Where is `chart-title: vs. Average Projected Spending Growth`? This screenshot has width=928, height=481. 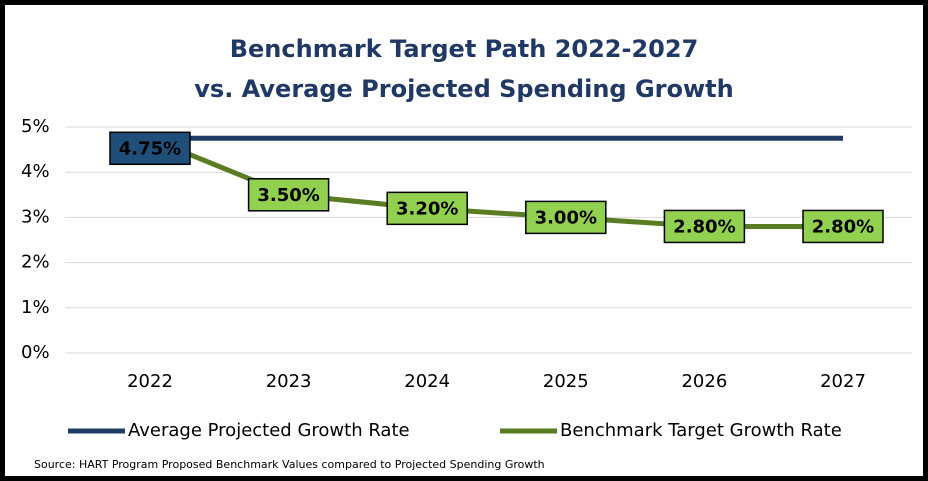
chart-title: vs. Average Projected Spending Growth is located at coordinates (463, 89).